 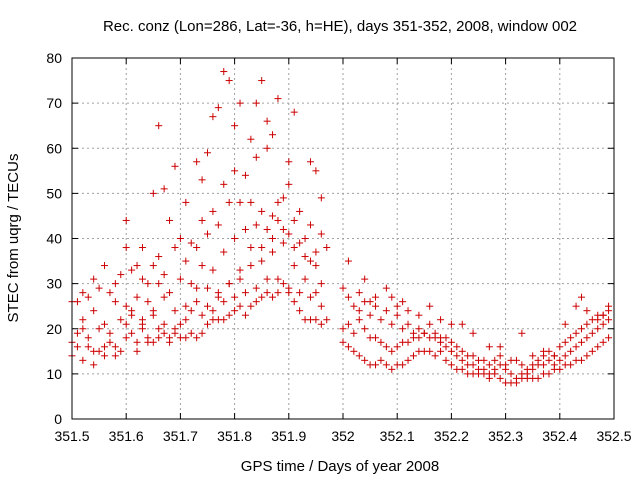 I want to click on y-tick-label: 10, so click(x=54, y=374).